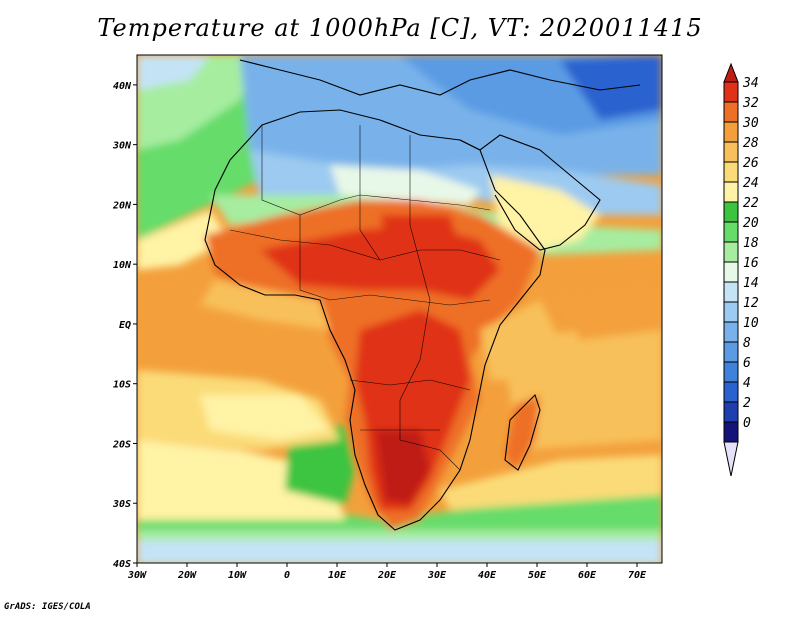 The image size is (800, 618). What do you see at coordinates (751, 243) in the screenshot?
I see `colorbar-label: 18` at bounding box center [751, 243].